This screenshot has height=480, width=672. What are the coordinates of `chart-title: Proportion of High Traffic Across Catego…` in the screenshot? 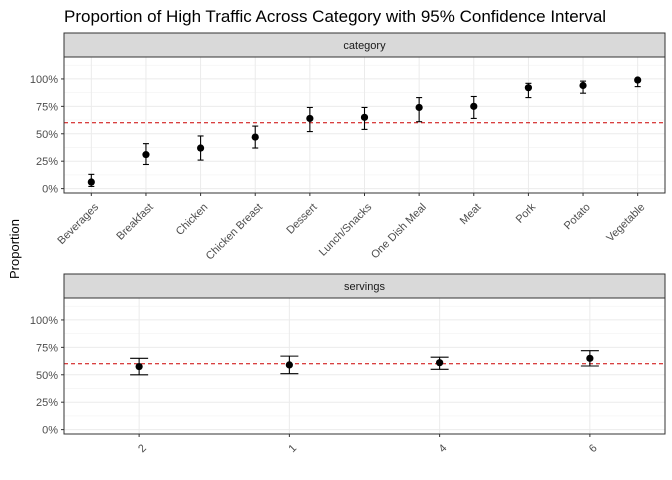 It's located at (335, 16).